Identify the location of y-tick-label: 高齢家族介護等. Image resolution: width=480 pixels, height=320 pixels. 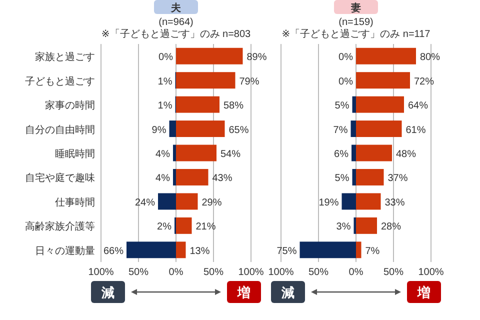
(60, 226).